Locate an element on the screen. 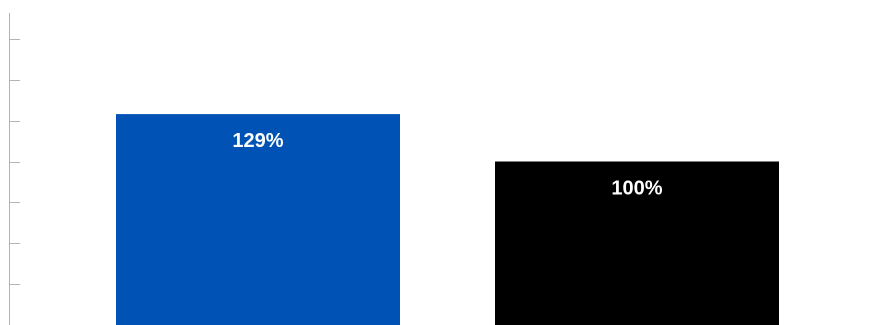 The width and height of the screenshot is (878, 325). bar-1-value-label: 129% is located at coordinates (257, 141).